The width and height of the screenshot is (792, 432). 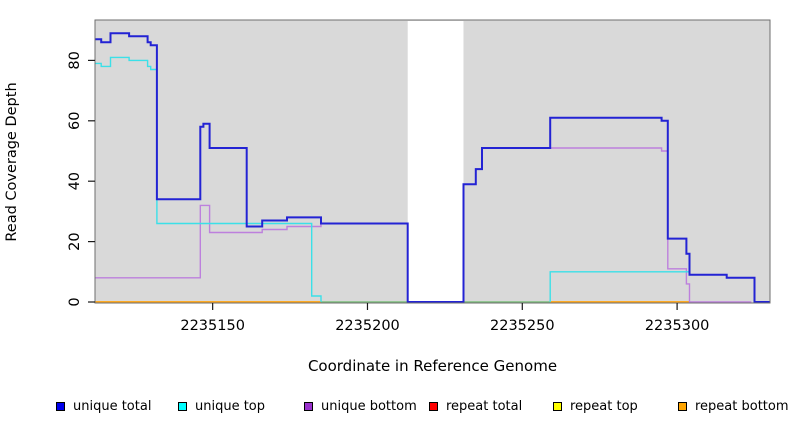 What do you see at coordinates (742, 406) in the screenshot?
I see `legend-label-repeat-bottom: repeat bottom` at bounding box center [742, 406].